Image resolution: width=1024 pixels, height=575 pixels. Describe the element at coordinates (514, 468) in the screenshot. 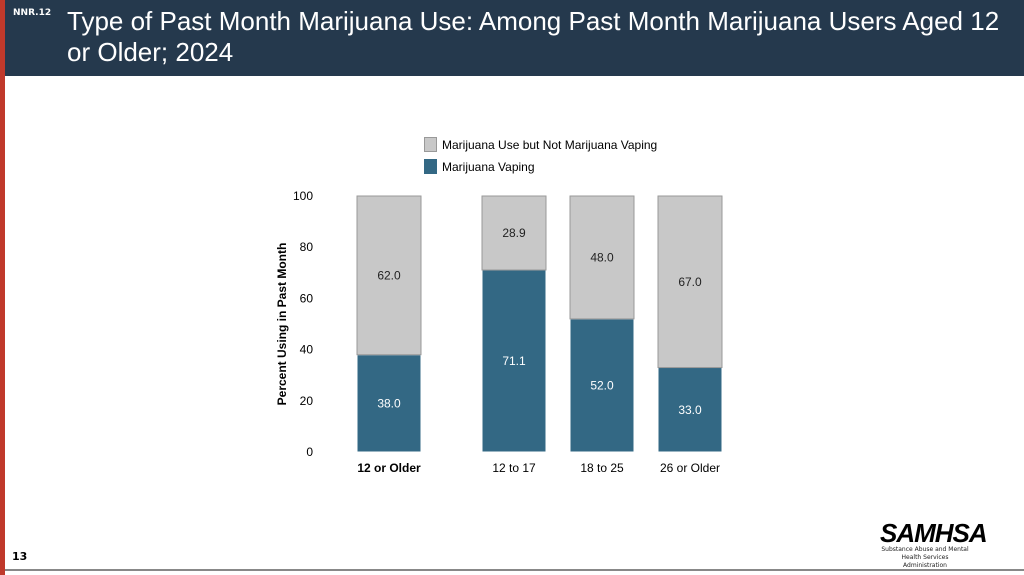

I see `x-tick-label: 12 to 17` at that location.